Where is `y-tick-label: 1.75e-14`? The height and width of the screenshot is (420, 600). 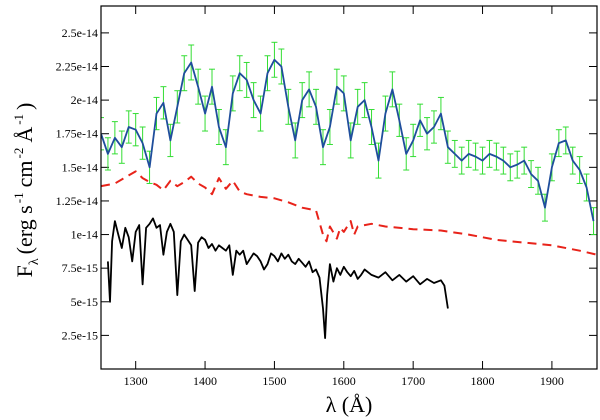 y-tick-label: 1.75e-14 is located at coordinates (77, 134).